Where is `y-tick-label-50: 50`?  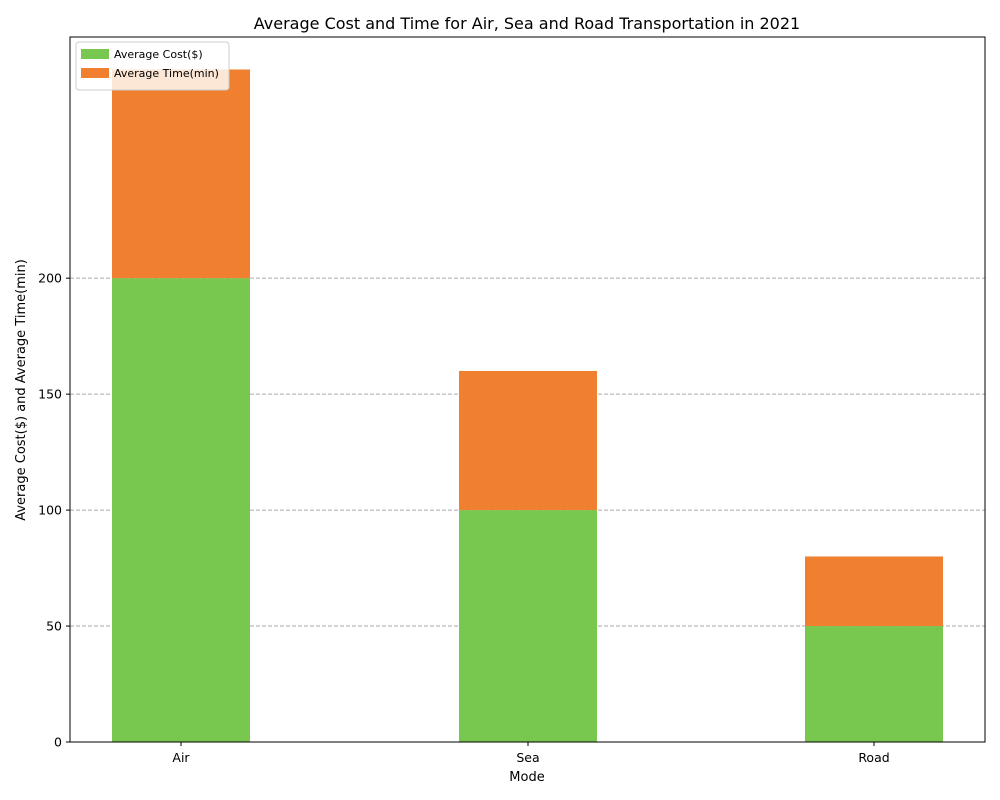
y-tick-label-50: 50 is located at coordinates (54, 626).